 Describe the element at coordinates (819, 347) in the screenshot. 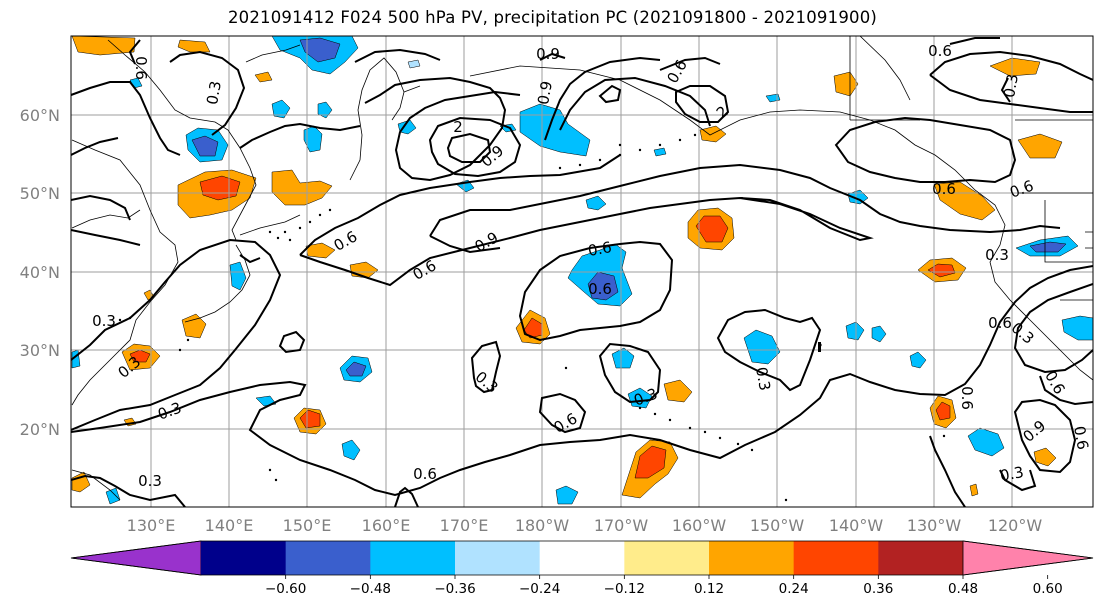

I see `small-contour-fragment` at that location.